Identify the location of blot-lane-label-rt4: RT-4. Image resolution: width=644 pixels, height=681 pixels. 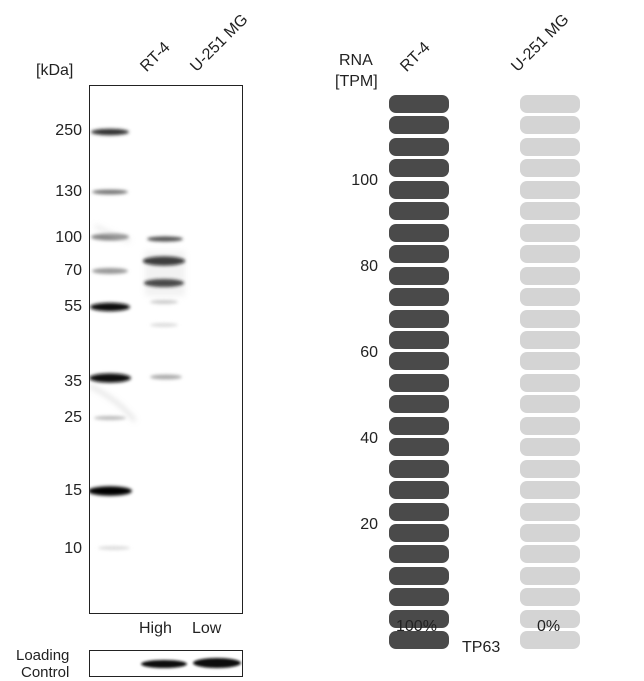
(155, 57).